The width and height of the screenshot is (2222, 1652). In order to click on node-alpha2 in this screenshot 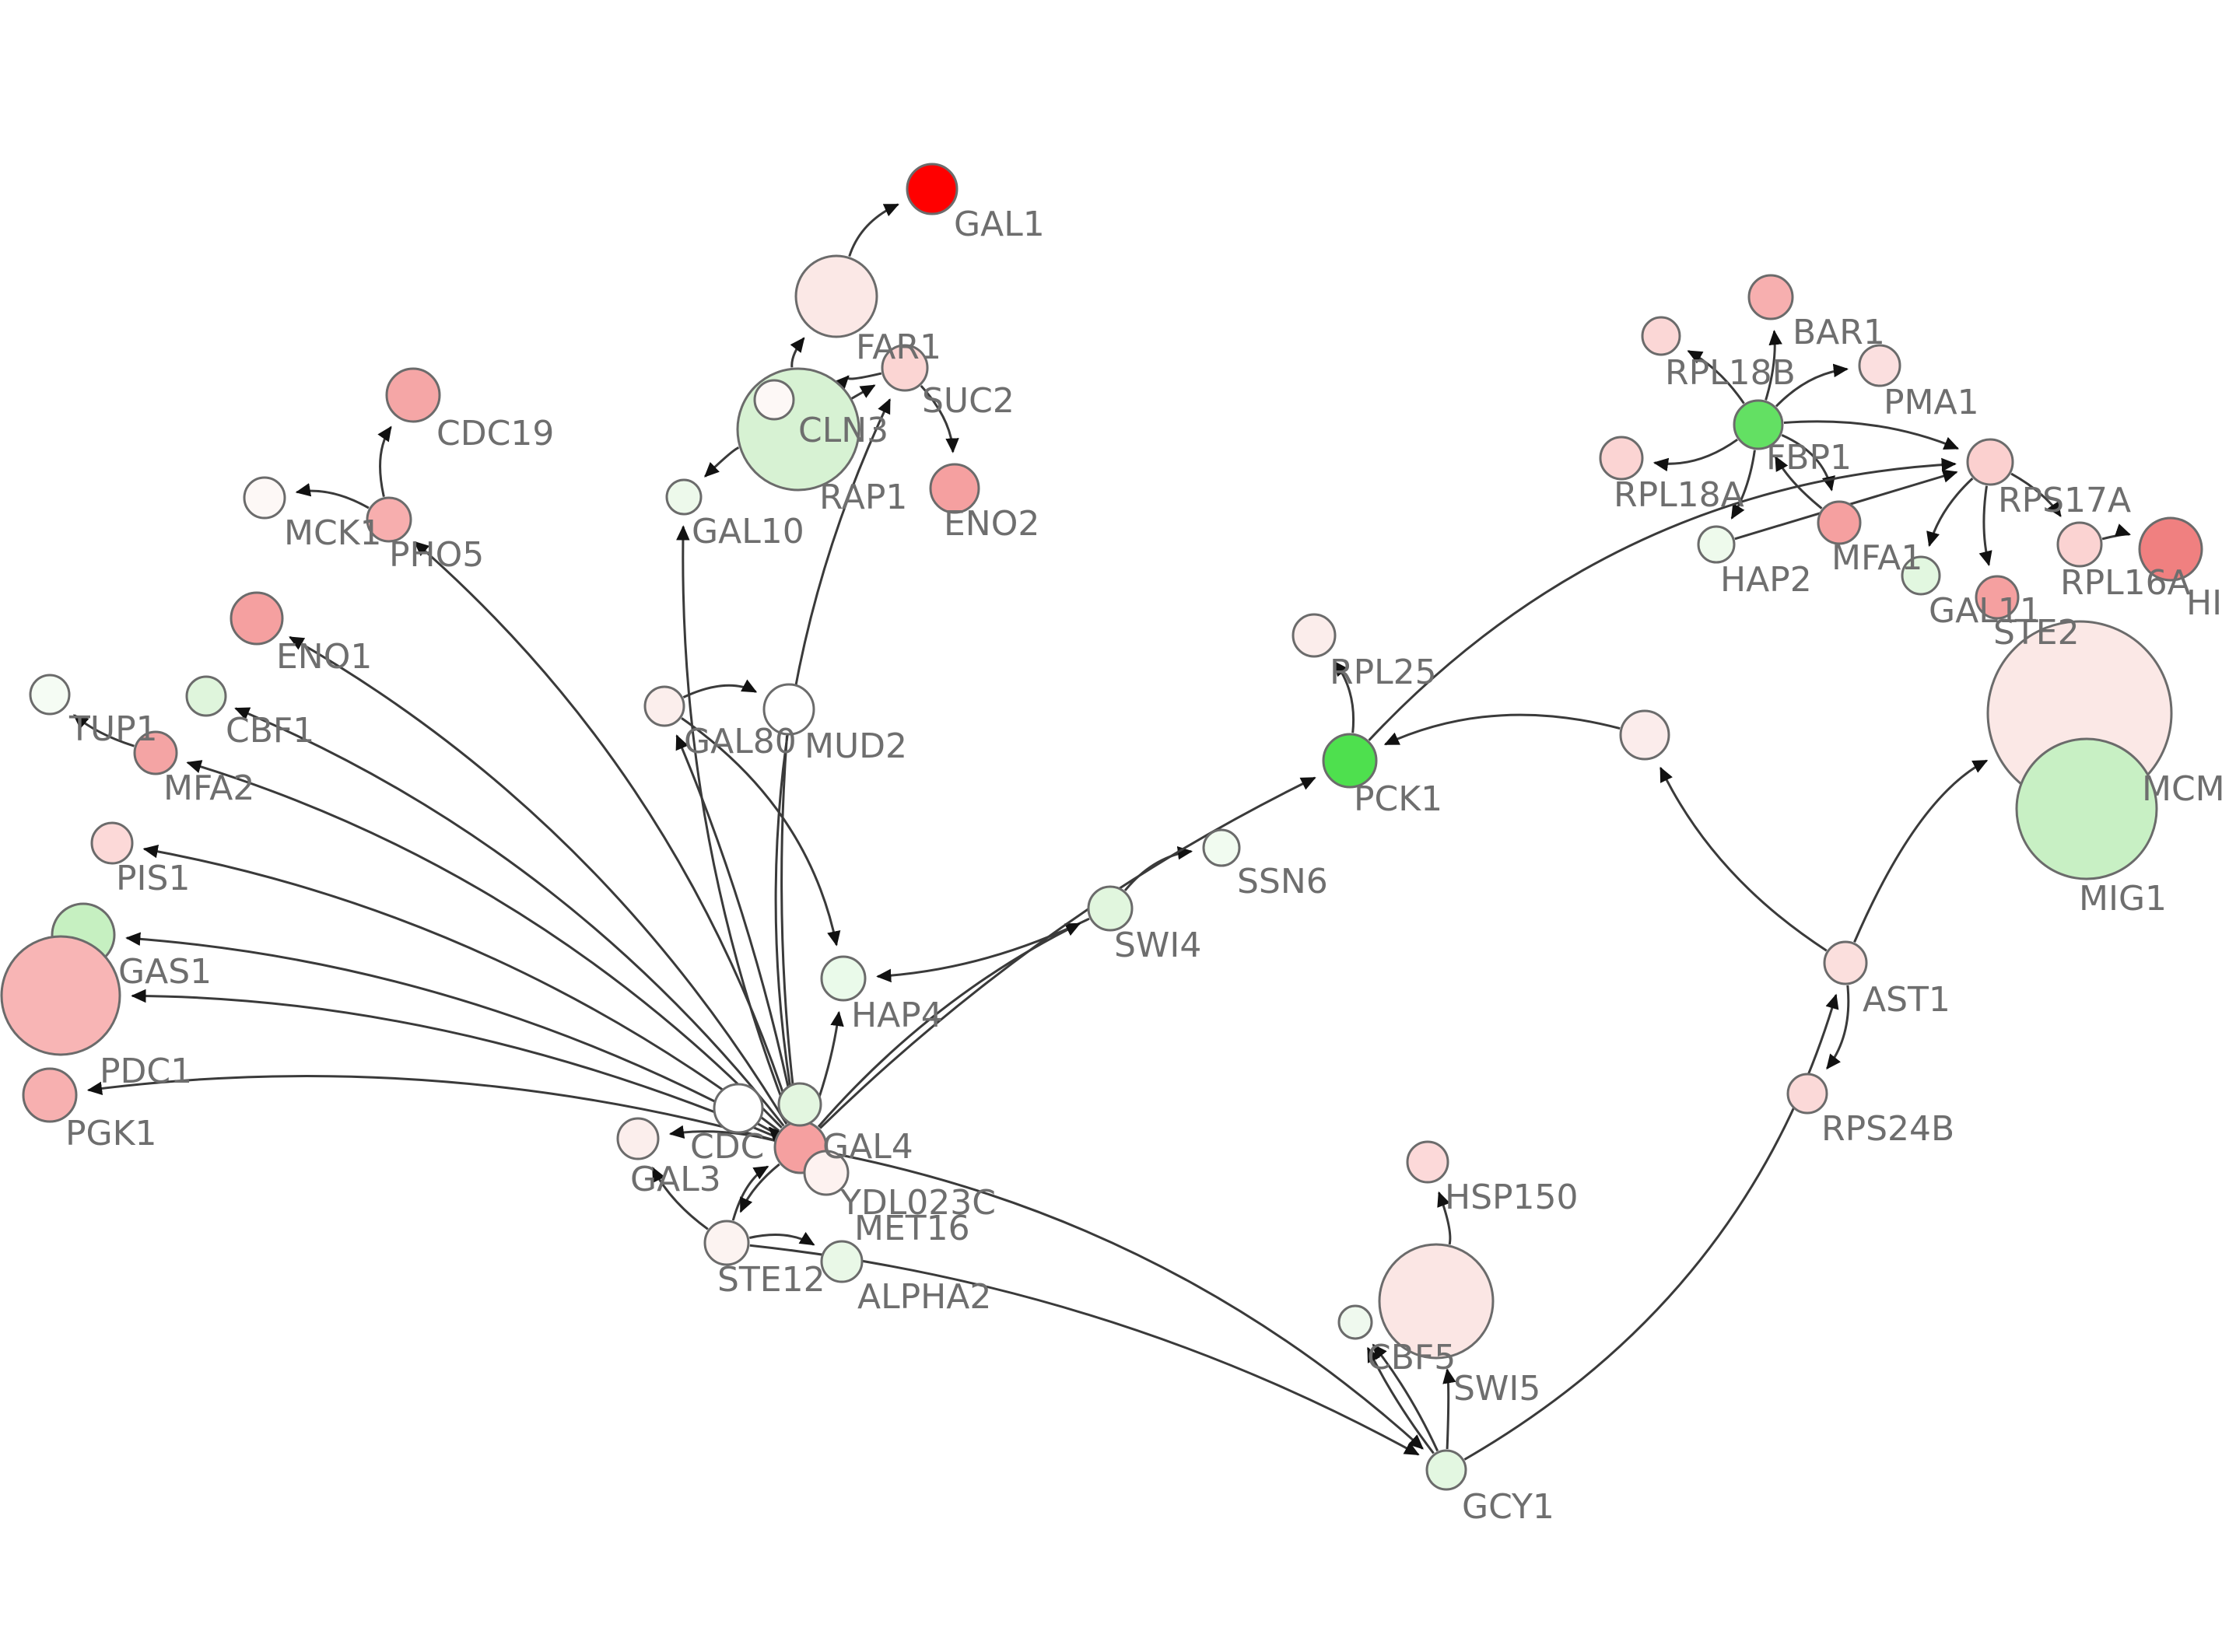, I will do `click(842, 1262)`.